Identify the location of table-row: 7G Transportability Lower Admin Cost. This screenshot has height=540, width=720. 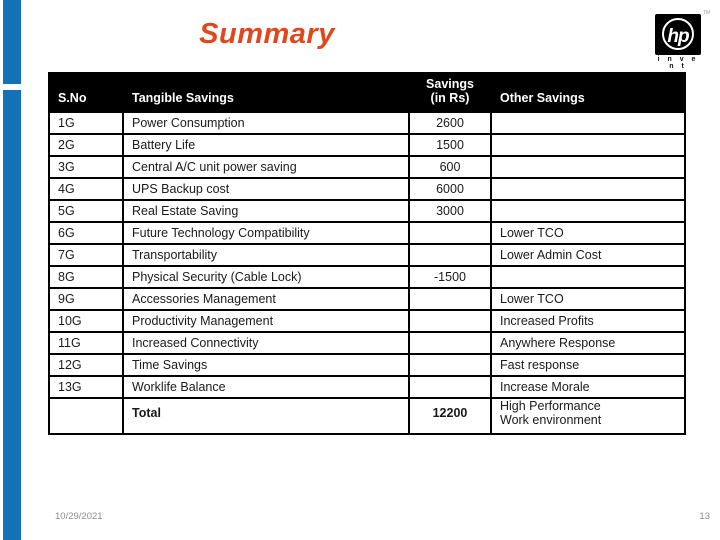
(367, 255).